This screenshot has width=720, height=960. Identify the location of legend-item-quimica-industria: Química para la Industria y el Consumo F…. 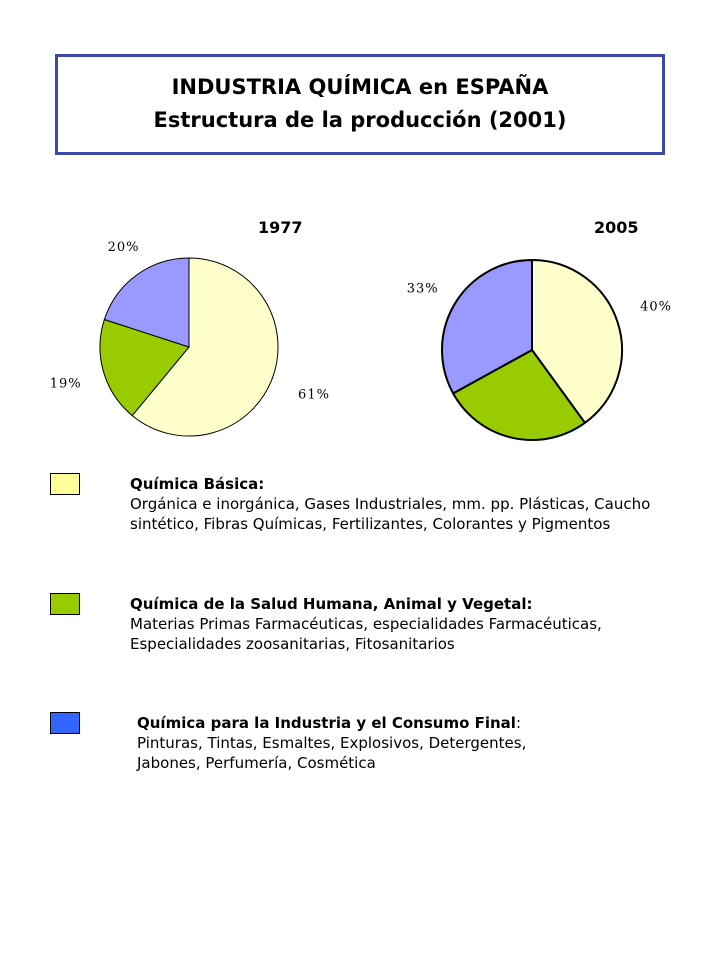
(357, 743).